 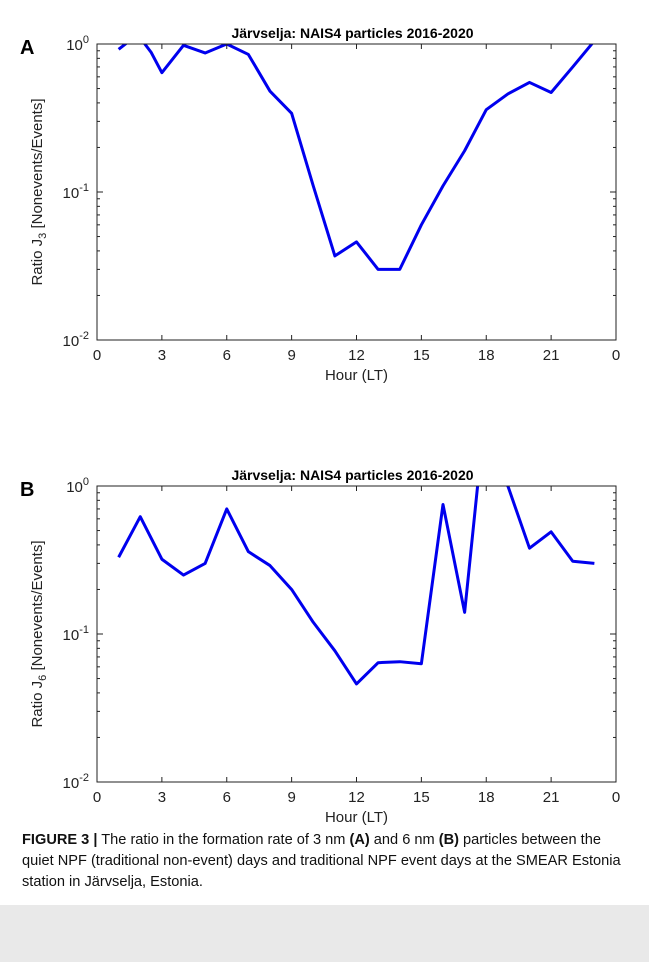 I want to click on y-axis-label-subscript: 6, so click(x=43, y=678).